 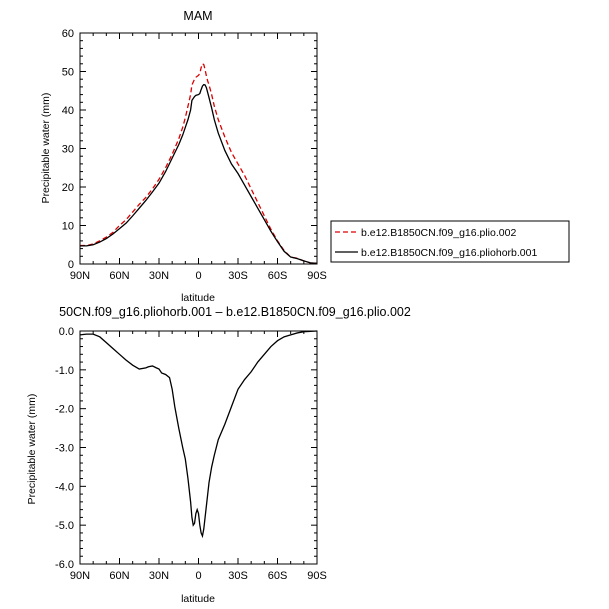 I want to click on y-tick-label: -1.0, so click(x=64, y=371).